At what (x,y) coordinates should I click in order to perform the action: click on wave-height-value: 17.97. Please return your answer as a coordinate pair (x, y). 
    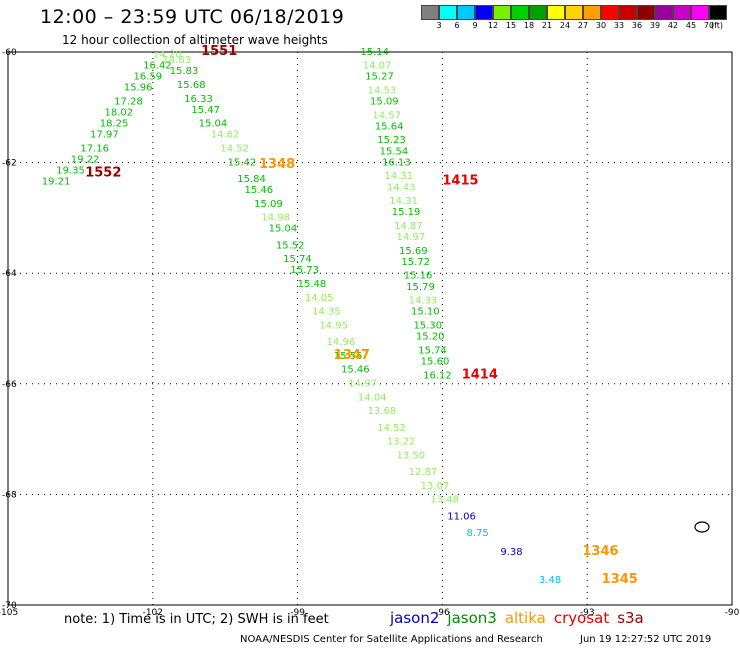
    Looking at the image, I should click on (104, 135).